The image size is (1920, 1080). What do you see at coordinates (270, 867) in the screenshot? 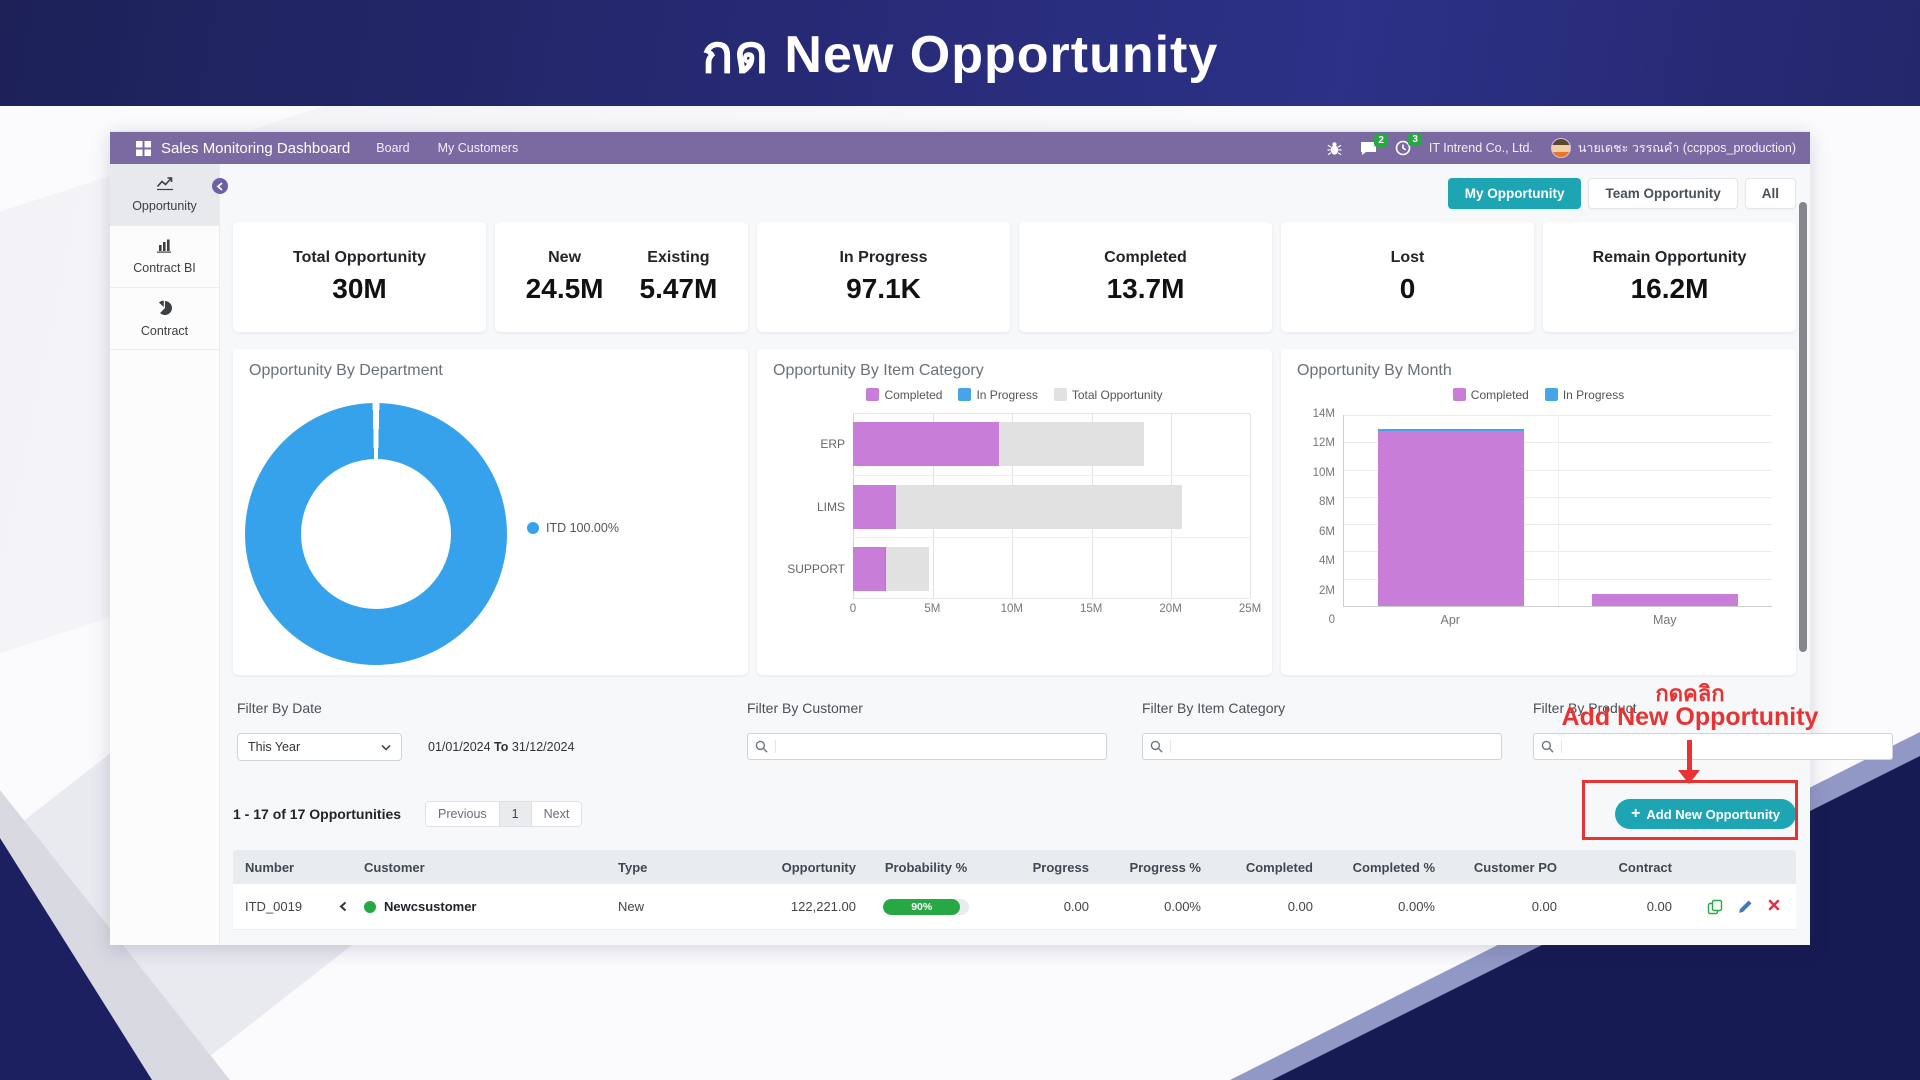
I see `col-header-number: Number` at bounding box center [270, 867].